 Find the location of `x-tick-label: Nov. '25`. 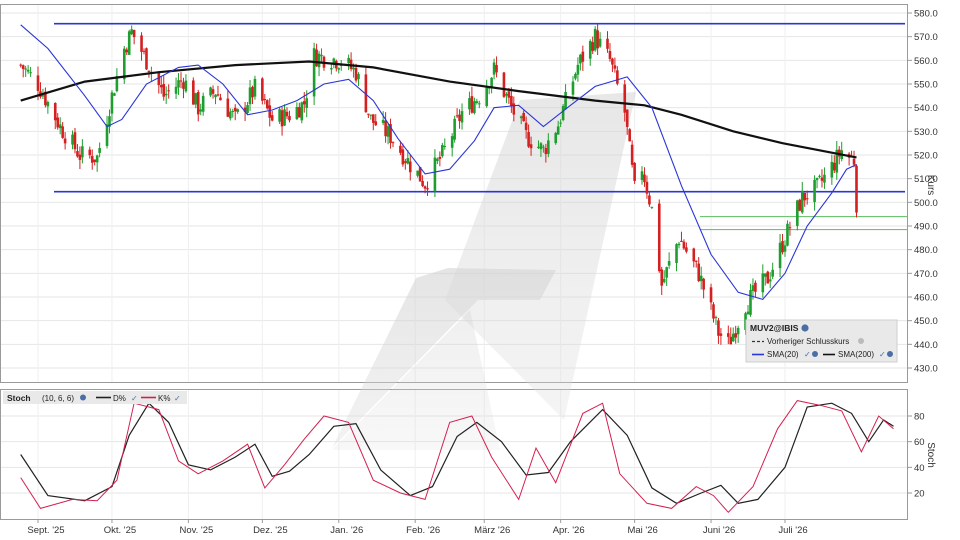

x-tick-label: Nov. '25 is located at coordinates (196, 530).